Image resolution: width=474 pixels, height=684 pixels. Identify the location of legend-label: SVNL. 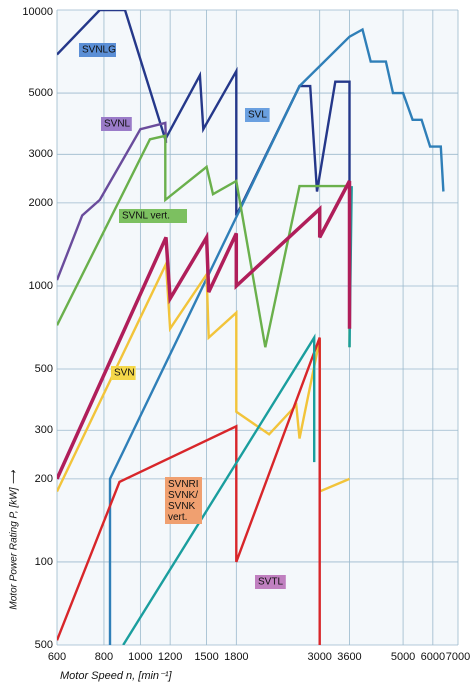
(117, 124).